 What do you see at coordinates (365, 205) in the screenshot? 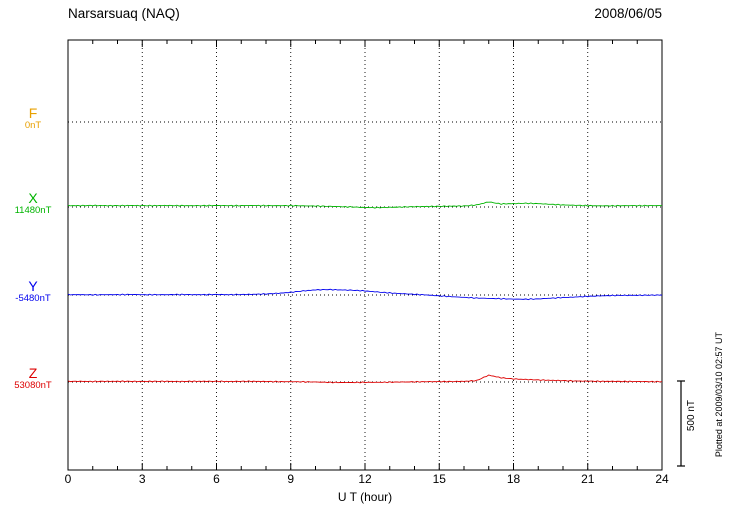
I see `trace-X` at bounding box center [365, 205].